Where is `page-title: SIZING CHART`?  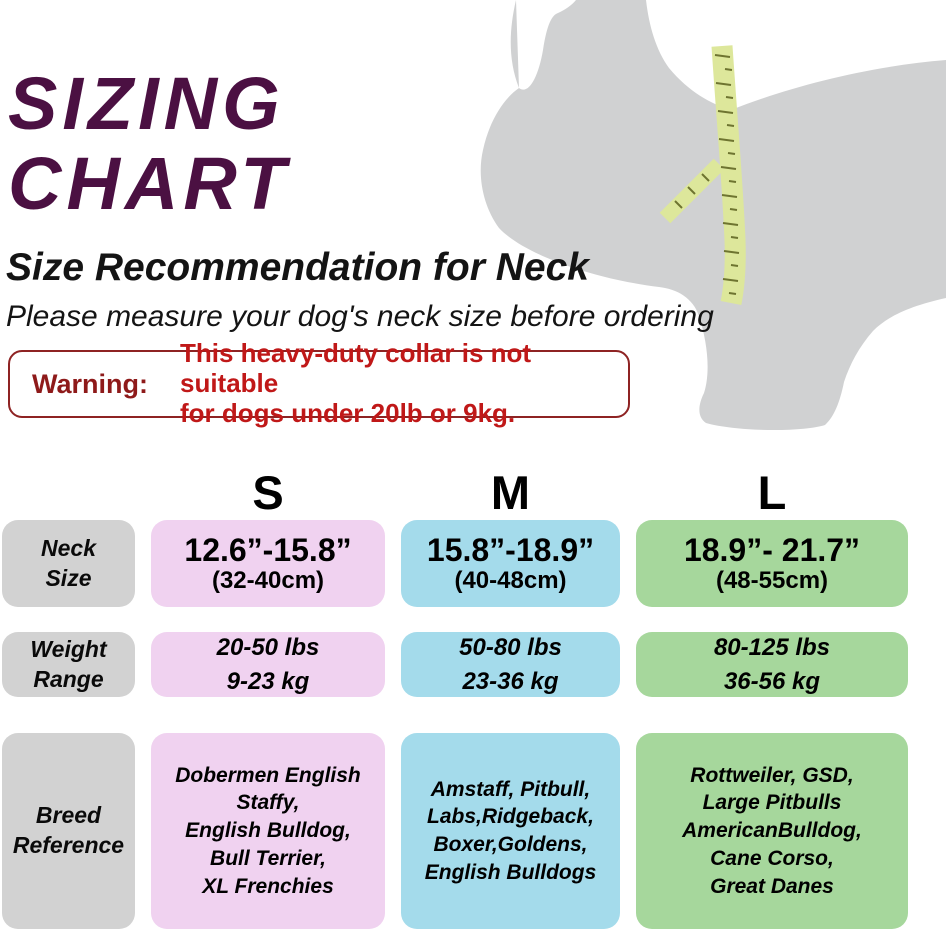
page-title: SIZING CHART is located at coordinates (149, 144).